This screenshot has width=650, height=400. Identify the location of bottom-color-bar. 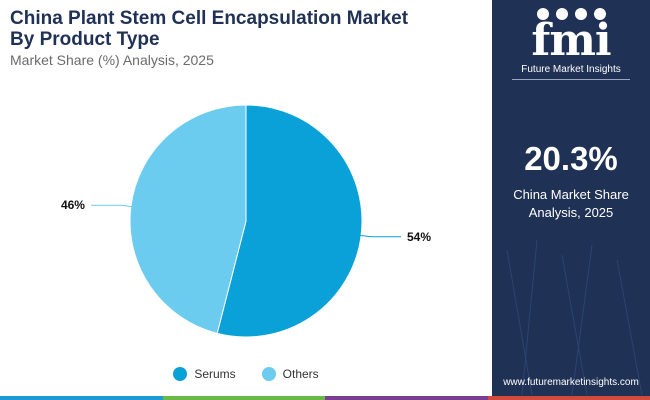
(325, 398).